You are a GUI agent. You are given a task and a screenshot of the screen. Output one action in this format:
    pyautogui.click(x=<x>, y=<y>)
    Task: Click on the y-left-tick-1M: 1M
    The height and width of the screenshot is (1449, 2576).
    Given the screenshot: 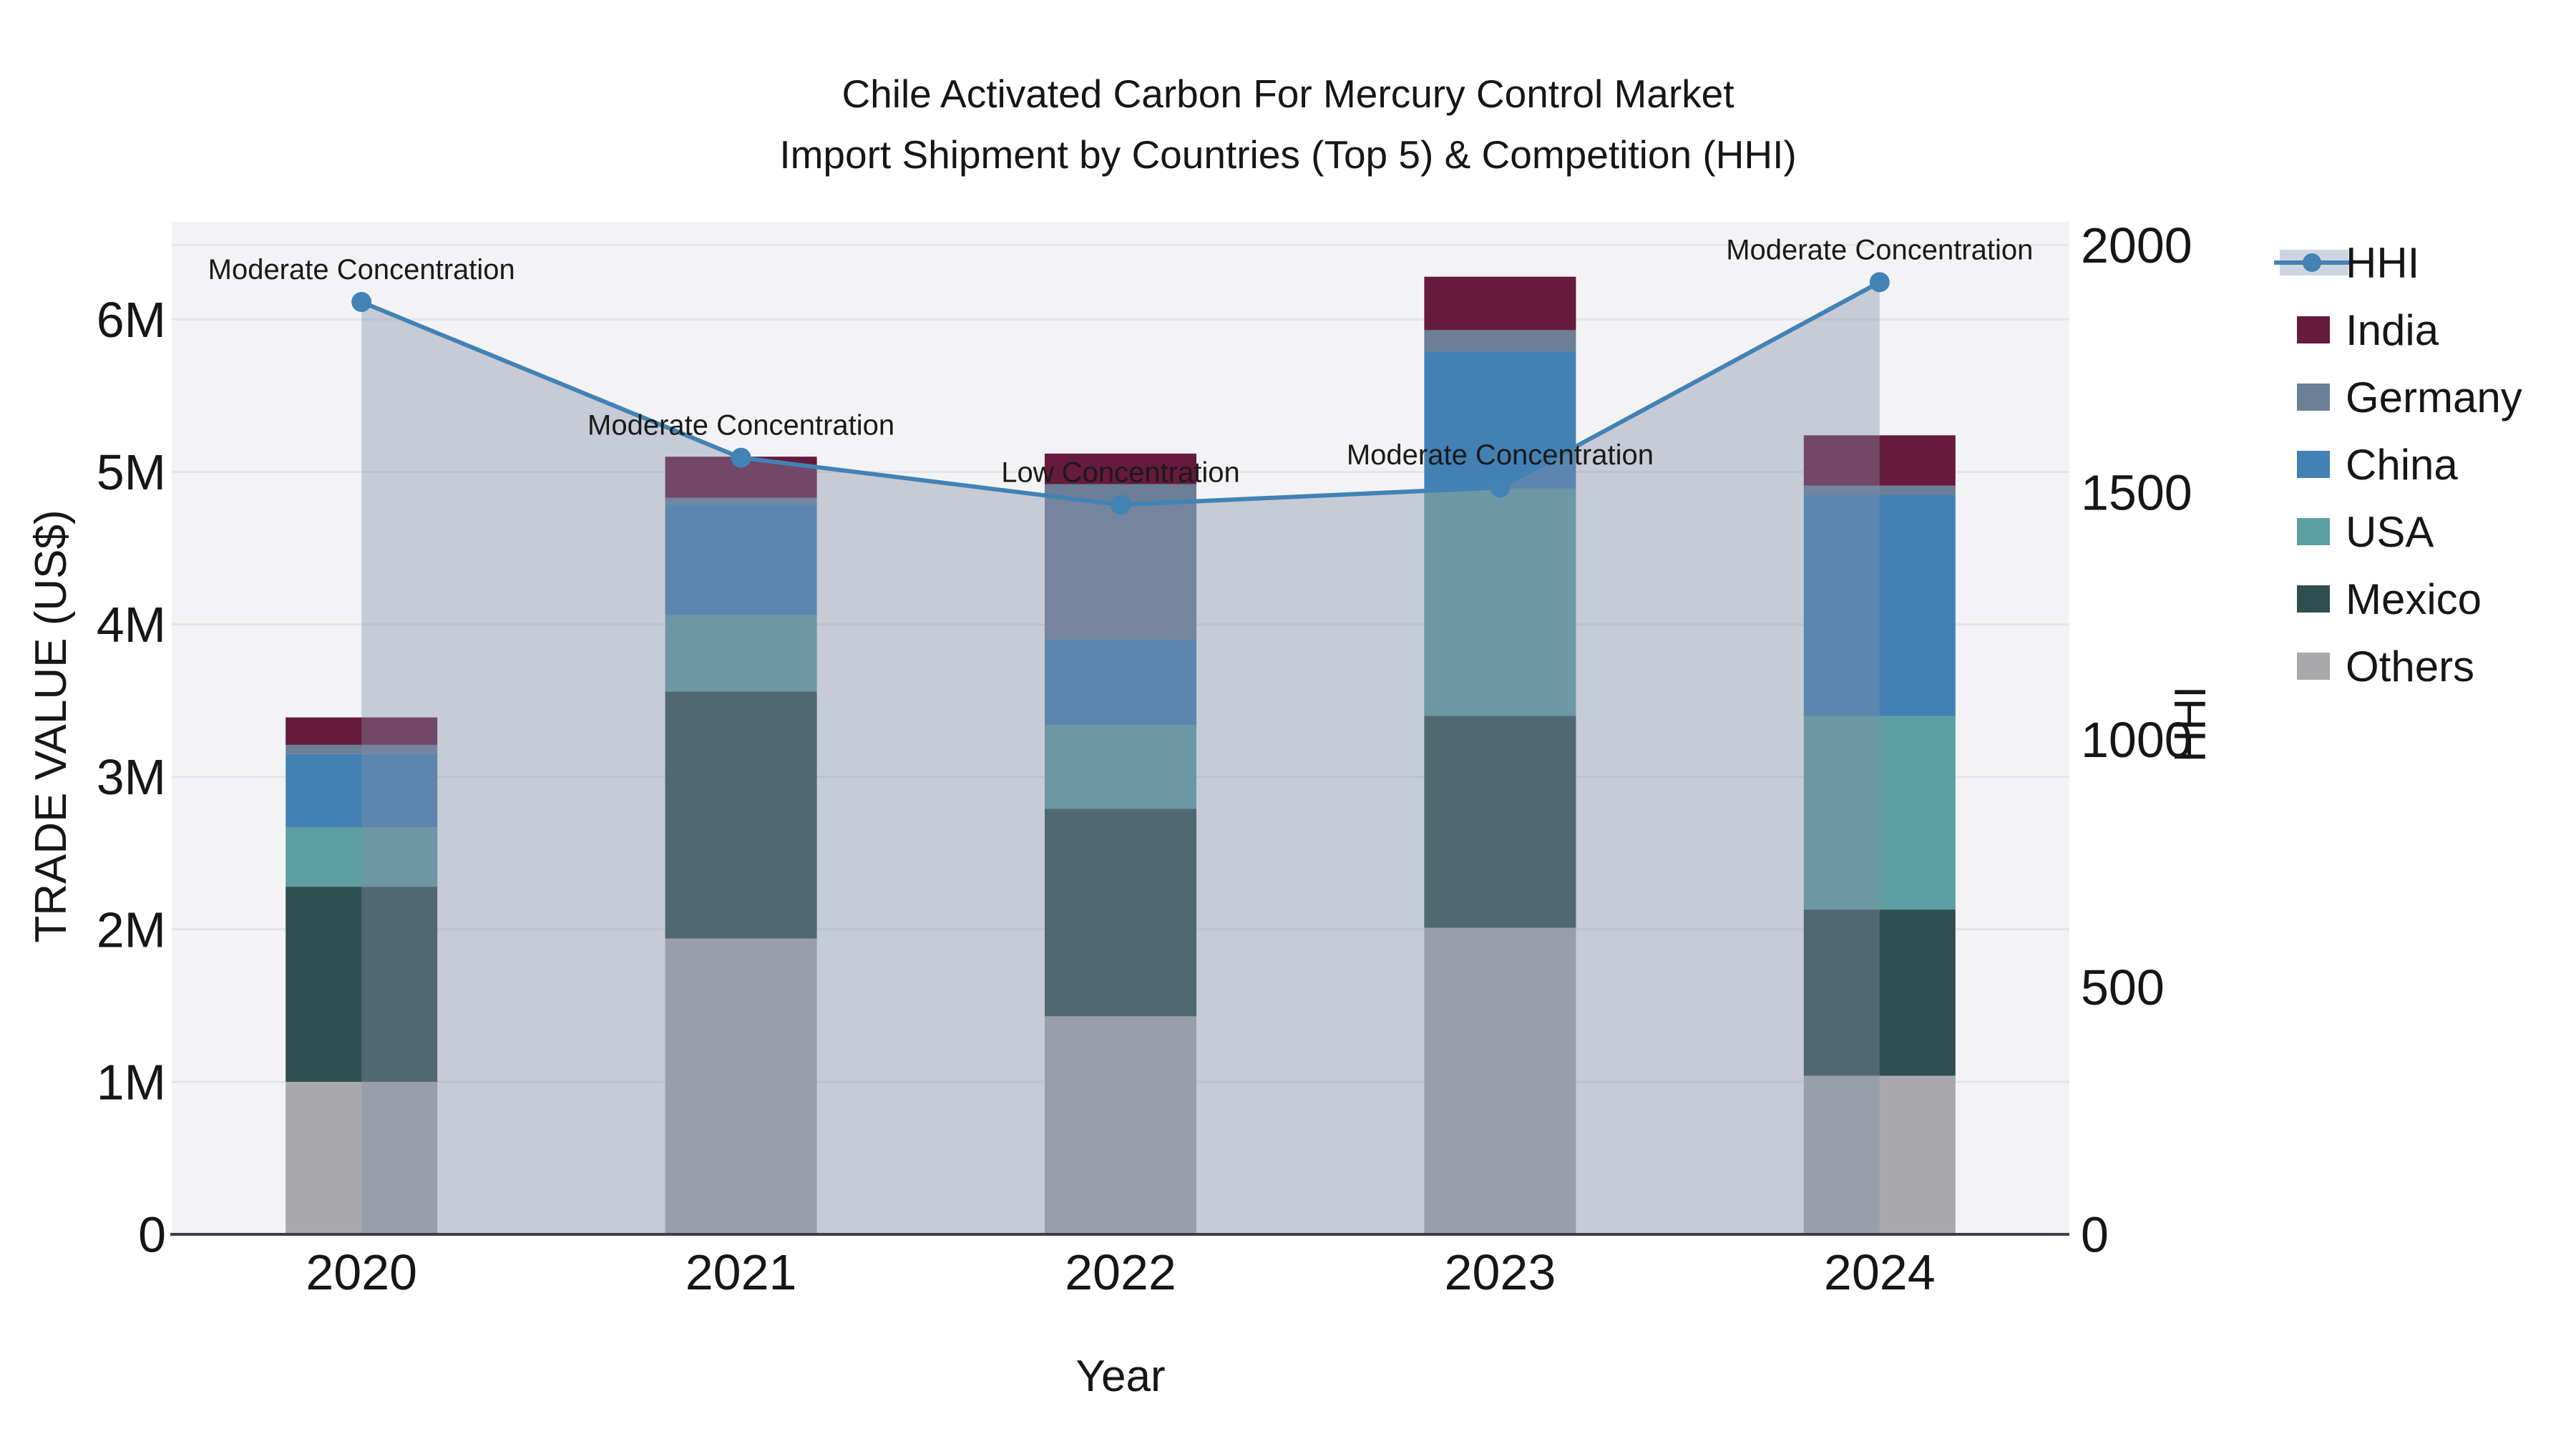 What is the action you would take?
    pyautogui.click(x=131, y=1082)
    